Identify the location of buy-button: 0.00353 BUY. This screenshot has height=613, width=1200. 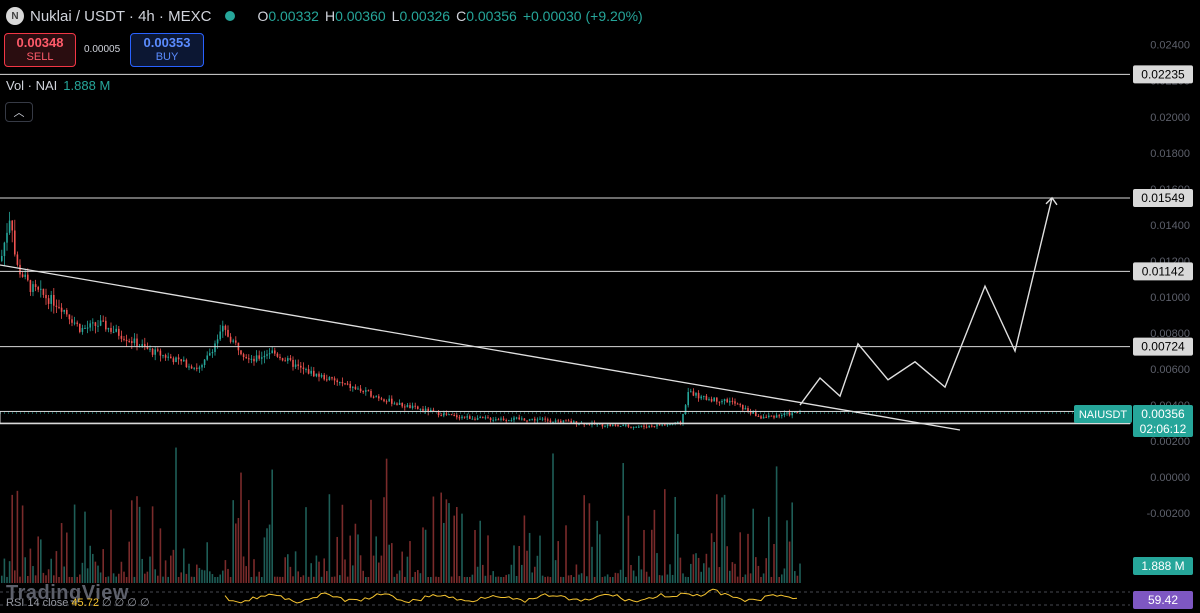
(167, 50).